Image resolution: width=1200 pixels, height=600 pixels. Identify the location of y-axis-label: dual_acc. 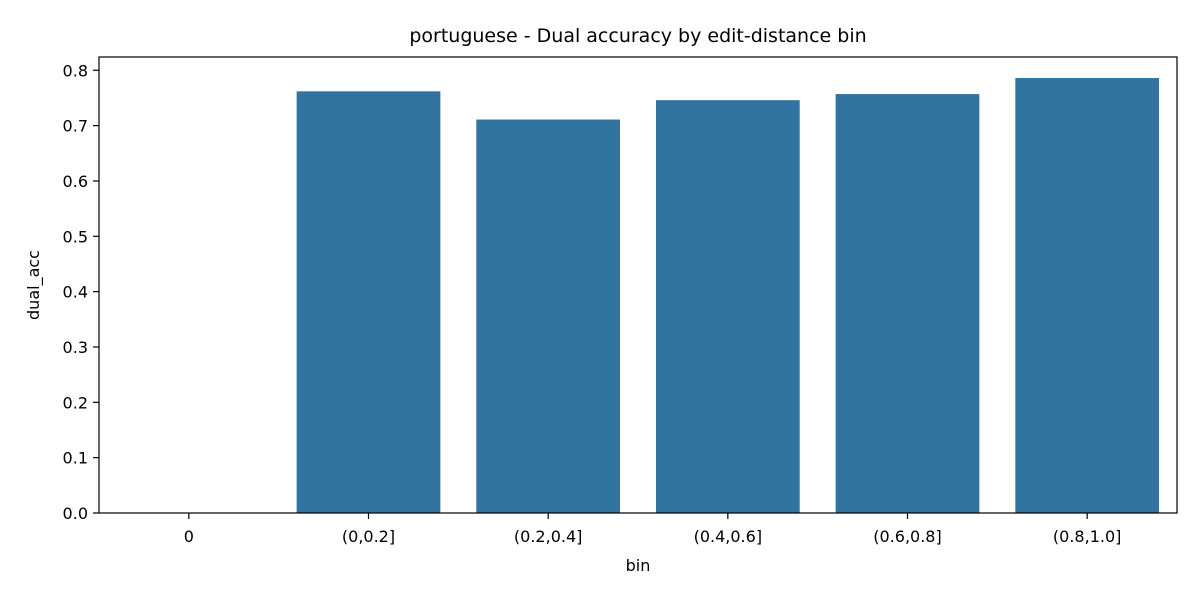
(34, 285).